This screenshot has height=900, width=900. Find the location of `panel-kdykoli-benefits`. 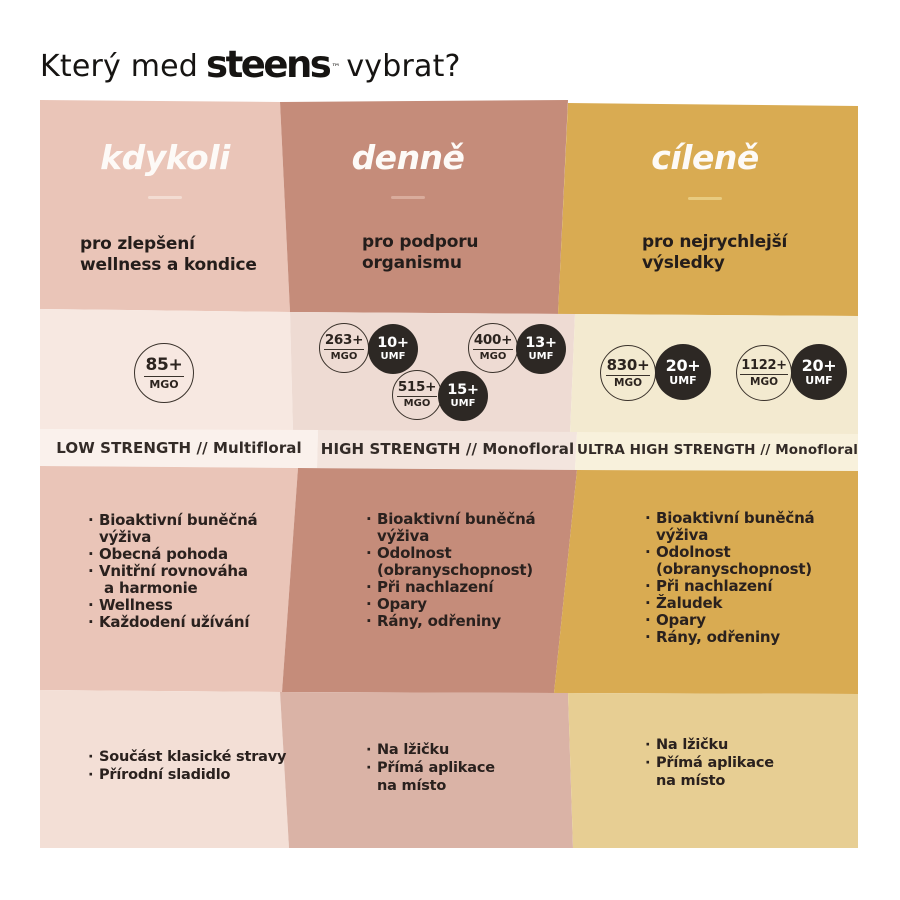

panel-kdykoli-benefits is located at coordinates (169, 579).